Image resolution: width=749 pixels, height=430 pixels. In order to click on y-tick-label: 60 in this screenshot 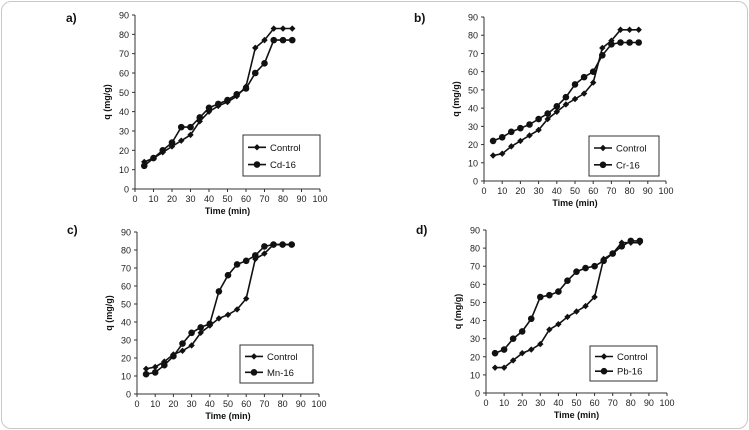, I will do `click(126, 287)`.